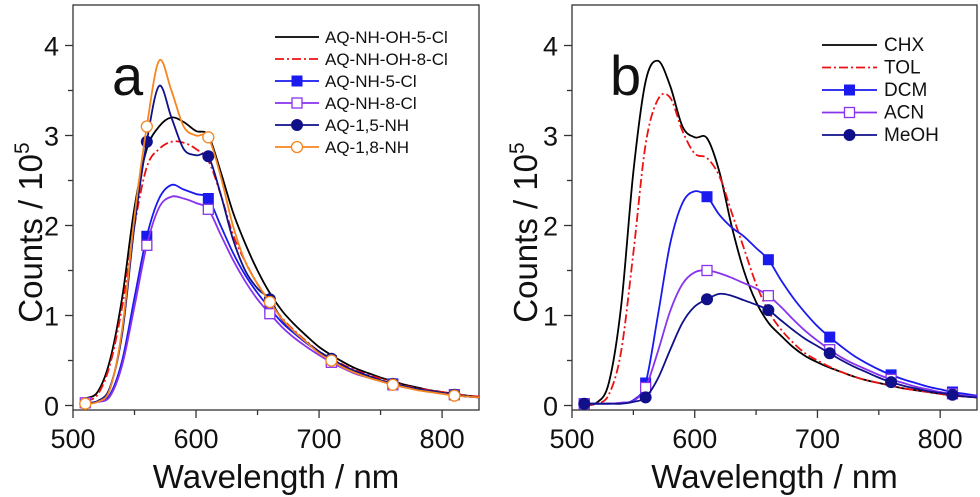 Image resolution: width=980 pixels, height=497 pixels. What do you see at coordinates (371, 81) in the screenshot?
I see `legend-label: AQ-NH-5-Cl` at bounding box center [371, 81].